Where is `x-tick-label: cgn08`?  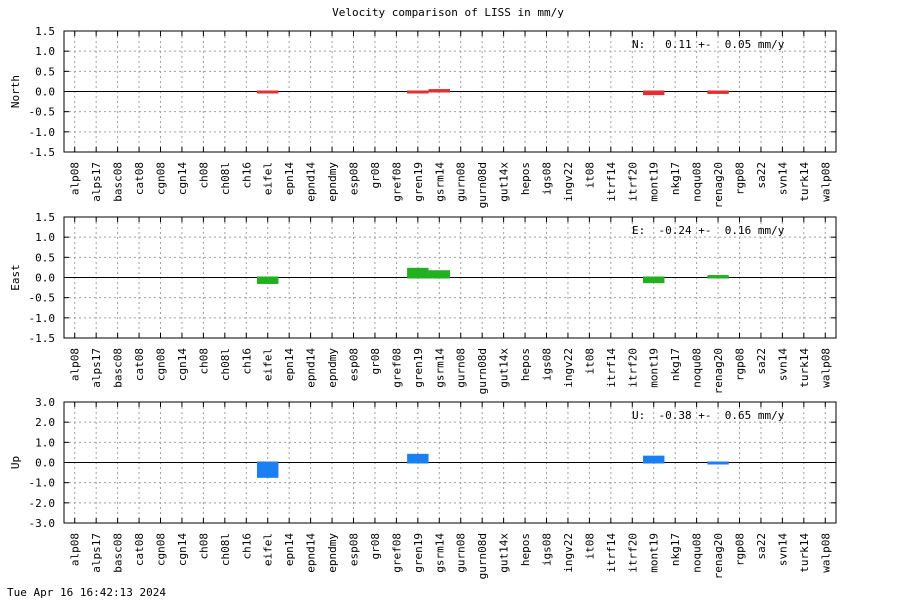
x-tick-label: cgn08 is located at coordinates (161, 364).